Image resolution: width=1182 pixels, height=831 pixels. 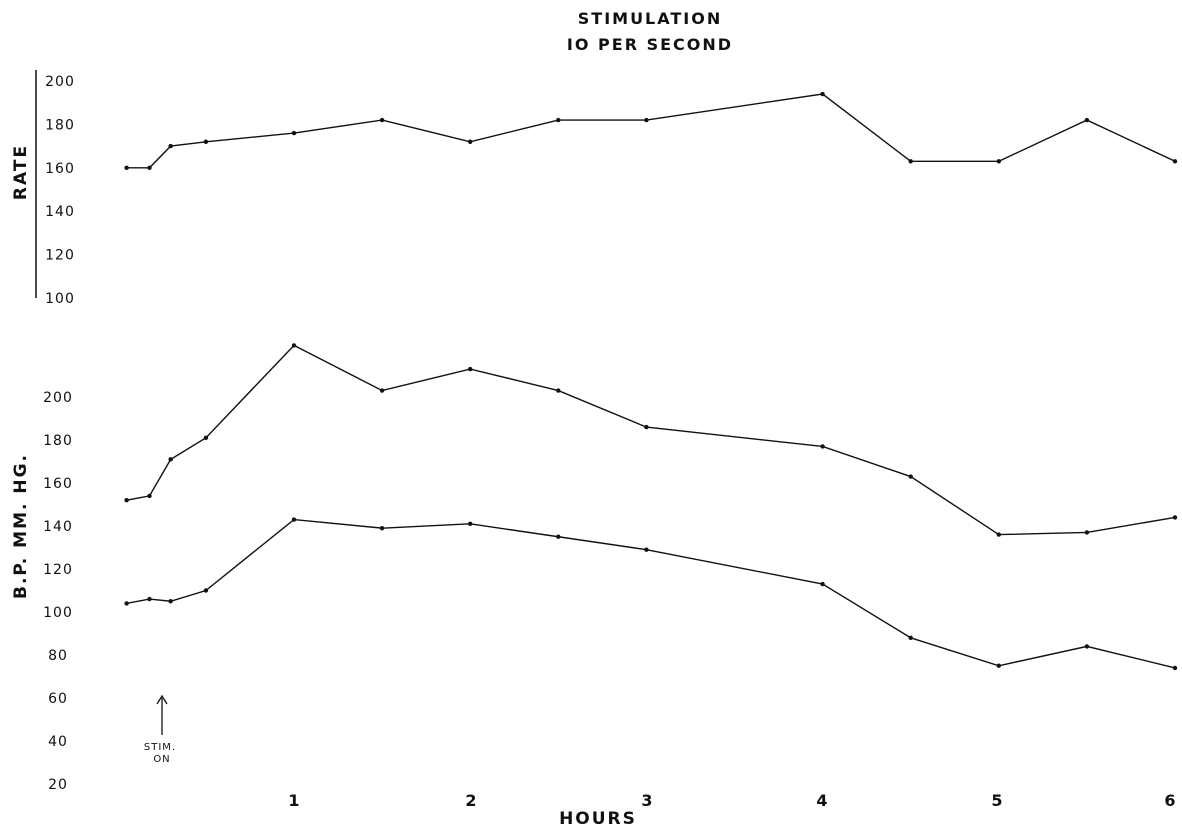 I want to click on x-axis-label: HOURS, so click(x=598, y=819).